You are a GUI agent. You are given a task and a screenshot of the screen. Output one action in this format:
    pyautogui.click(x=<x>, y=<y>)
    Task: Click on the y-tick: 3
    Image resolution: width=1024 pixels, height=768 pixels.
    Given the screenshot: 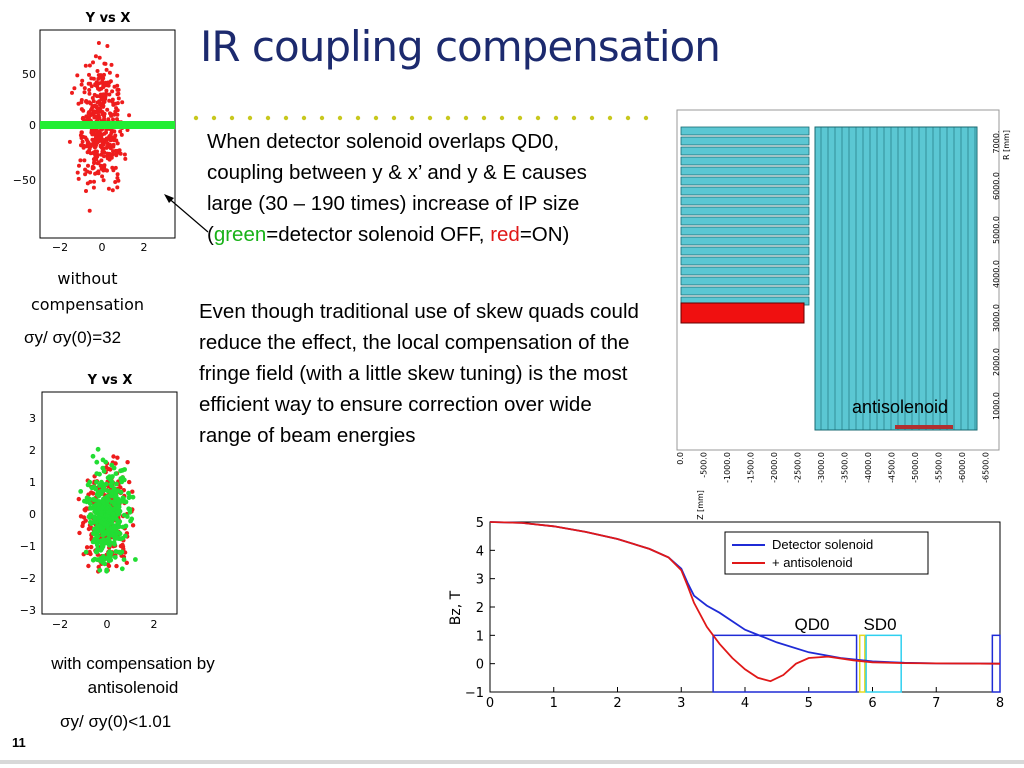 What is the action you would take?
    pyautogui.click(x=32, y=418)
    